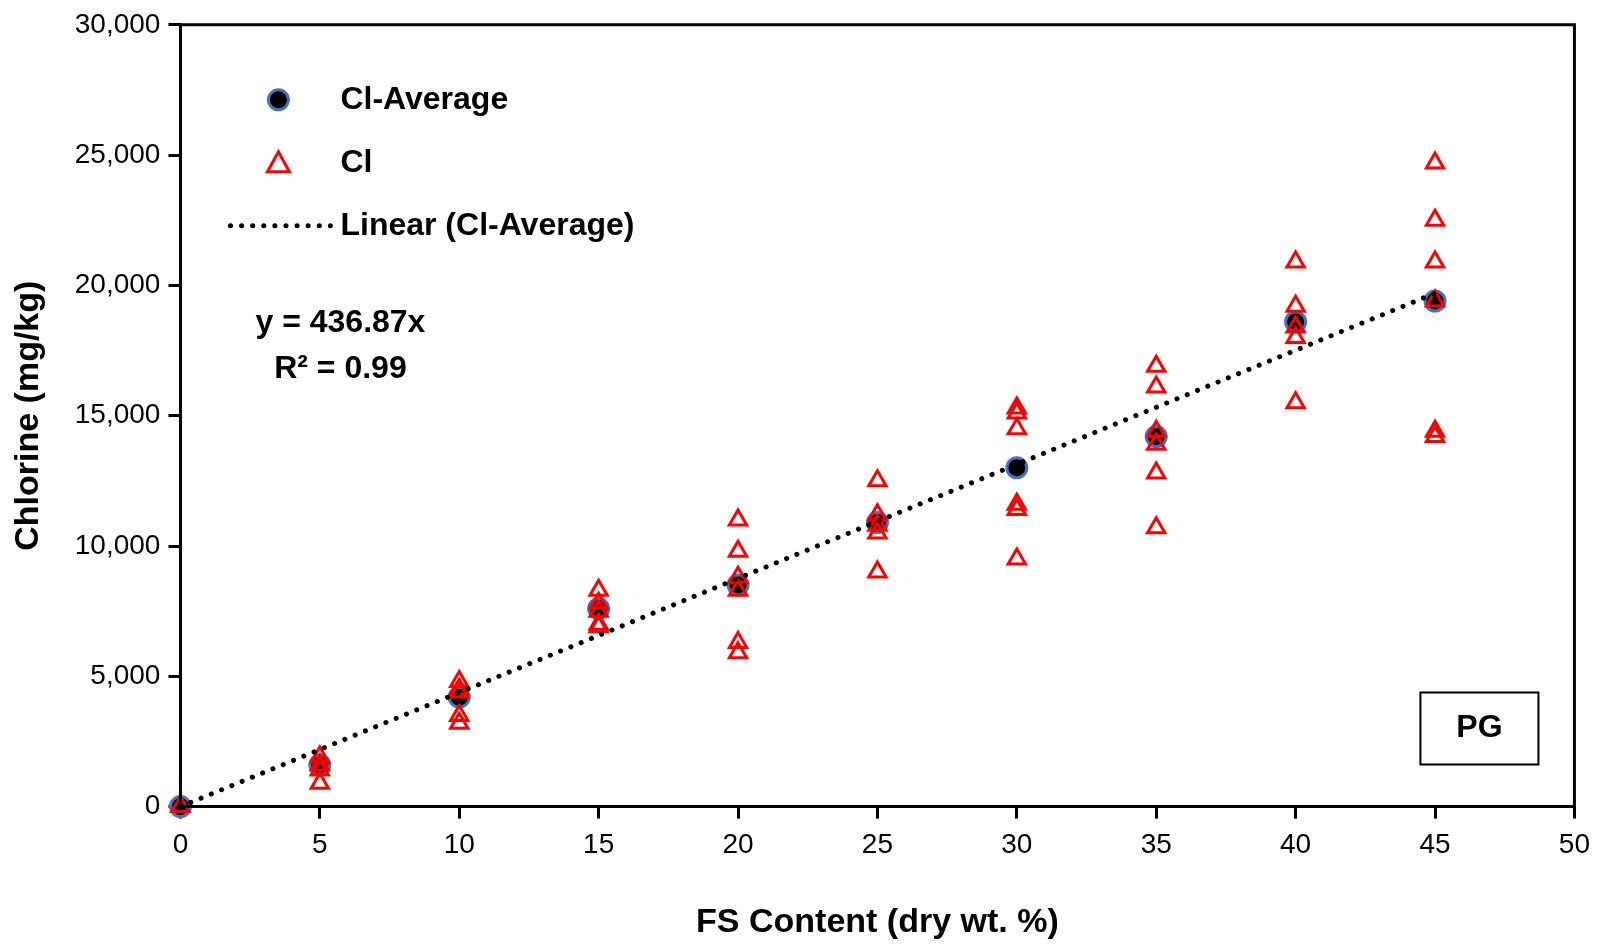 This screenshot has height=951, width=1600. Describe the element at coordinates (487, 223) in the screenshot. I see `legend-label: Linear (Cl-Average)` at that location.